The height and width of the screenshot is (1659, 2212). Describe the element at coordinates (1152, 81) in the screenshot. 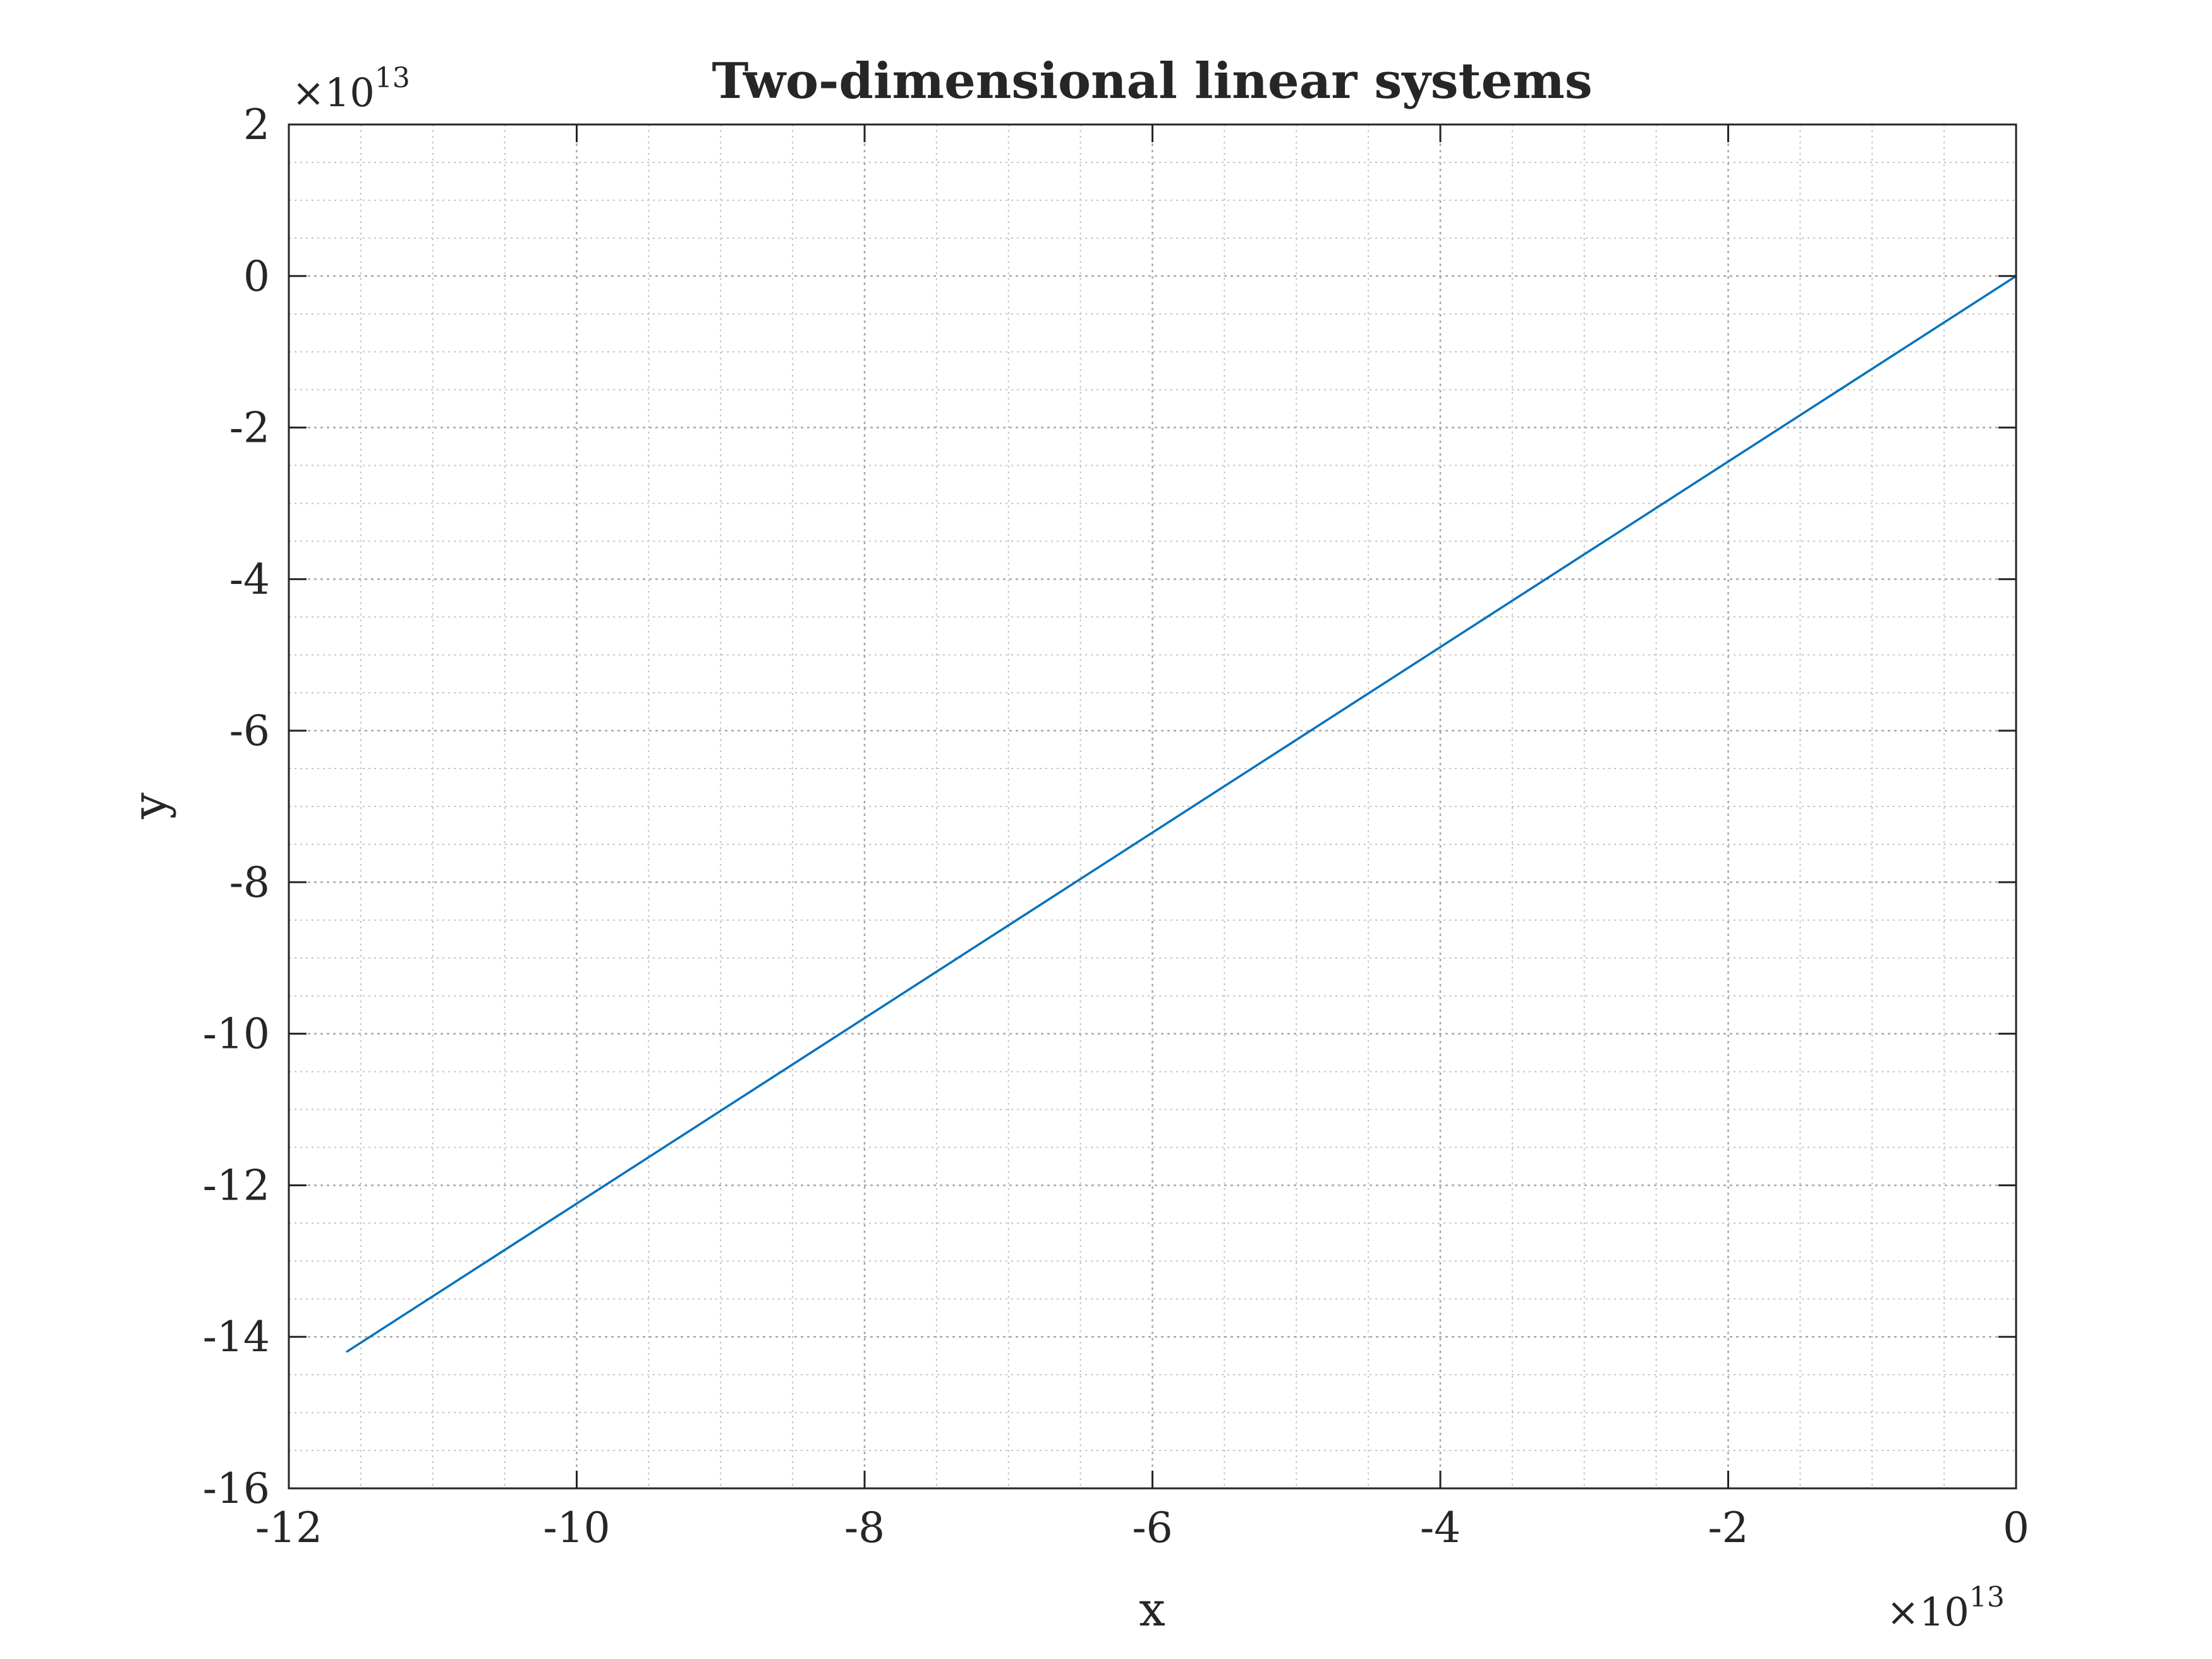

I see `chart-title: Two-dimensional linear systems` at that location.